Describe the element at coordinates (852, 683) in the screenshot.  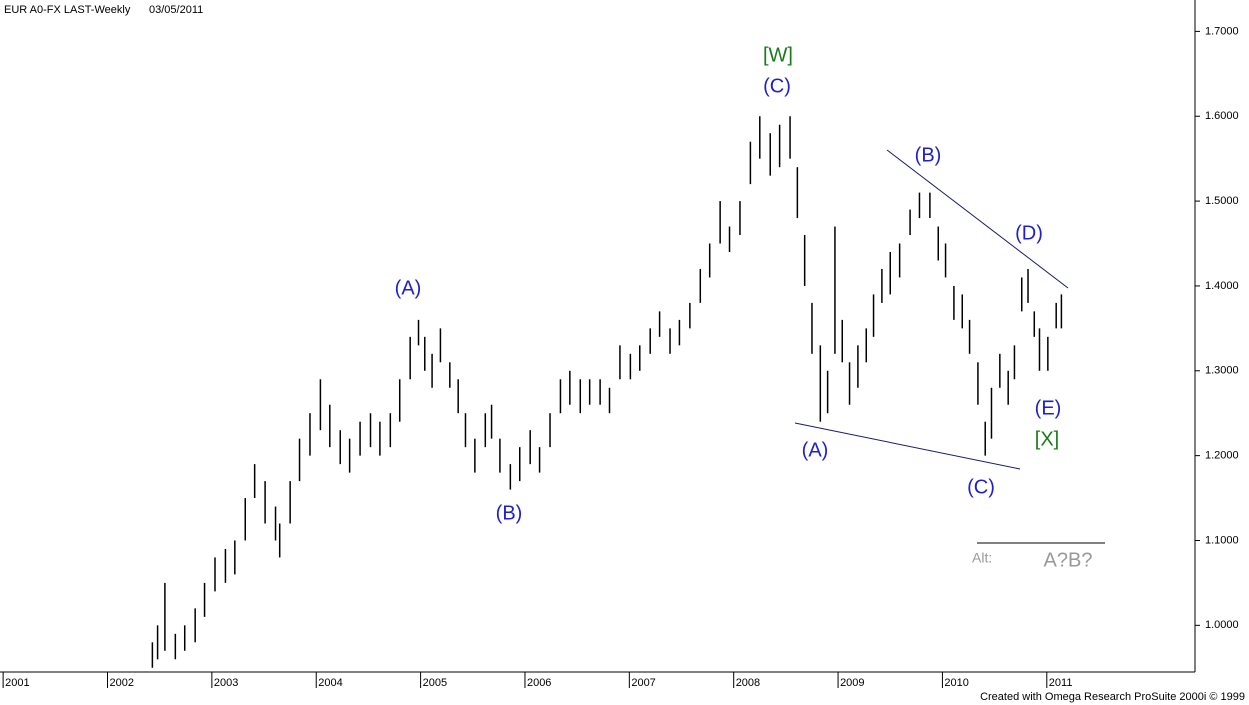
I see `x-tick-label: 2009` at that location.